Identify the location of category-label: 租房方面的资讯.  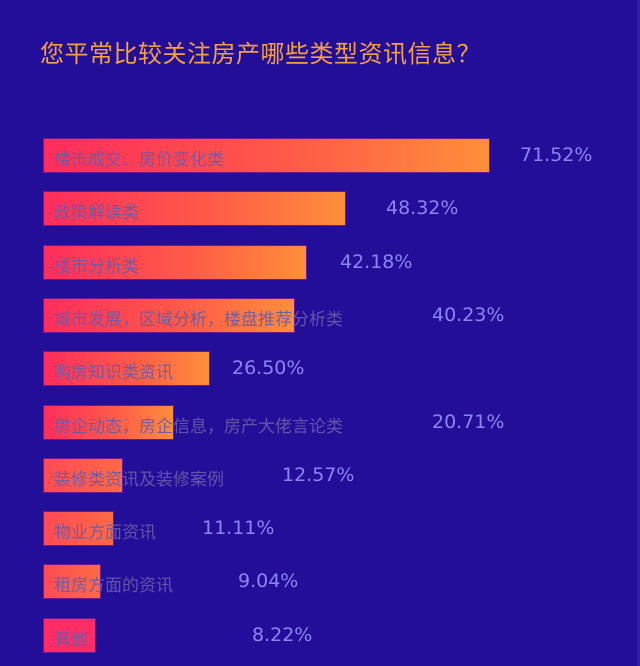
(113, 586).